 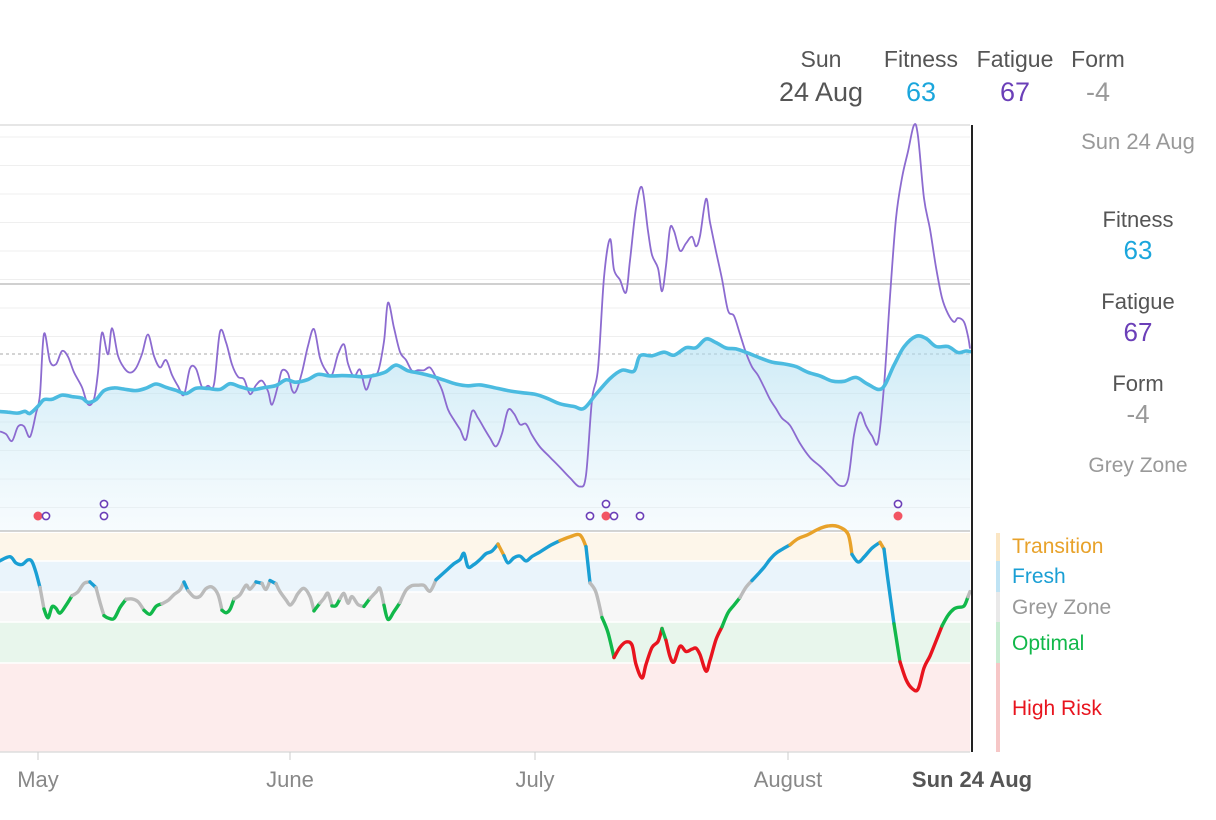 What do you see at coordinates (38, 779) in the screenshot?
I see `x-tick-label: May` at bounding box center [38, 779].